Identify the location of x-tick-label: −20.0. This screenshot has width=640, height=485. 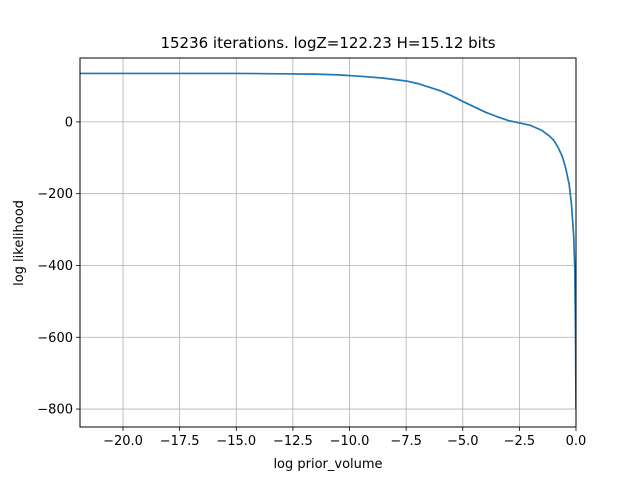
(123, 441).